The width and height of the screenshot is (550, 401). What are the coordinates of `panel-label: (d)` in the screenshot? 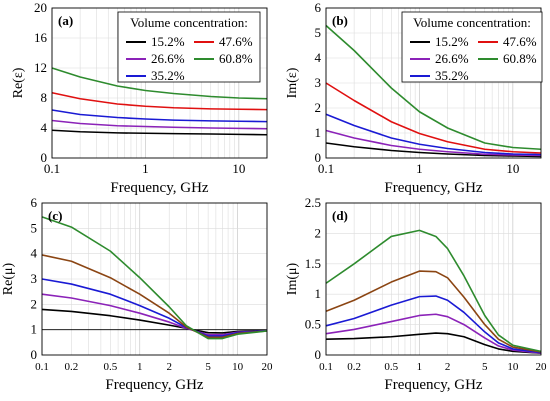 It's located at (340, 215).